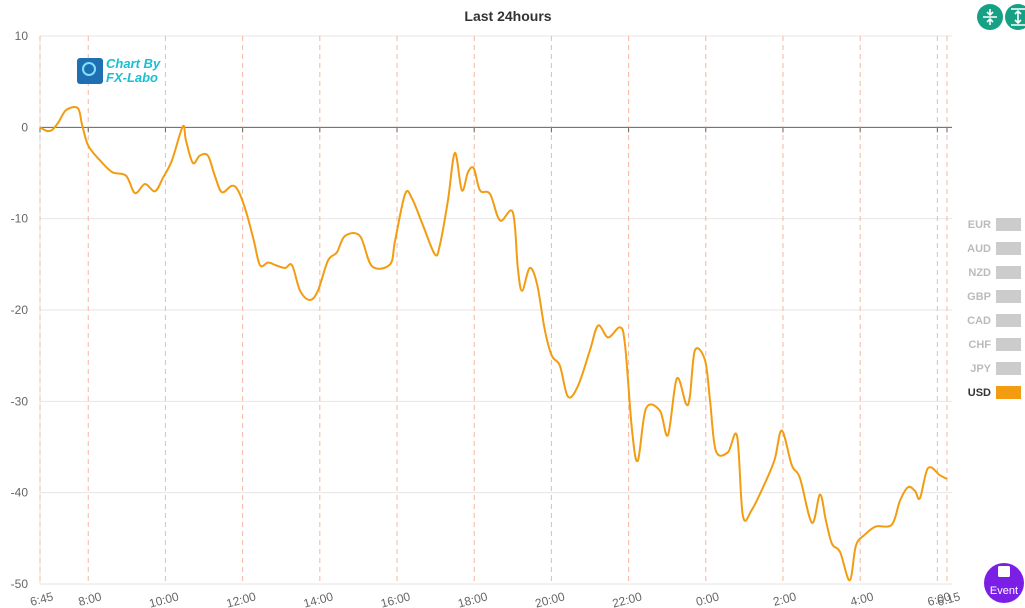 The height and width of the screenshot is (608, 1025). Describe the element at coordinates (507, 16) in the screenshot. I see `chart-title: Last 24hours` at that location.